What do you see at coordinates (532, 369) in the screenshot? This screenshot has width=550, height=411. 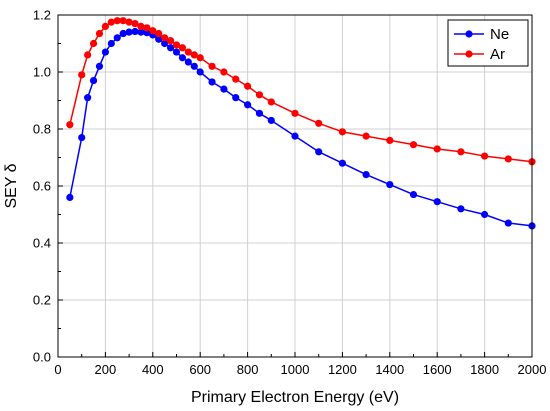 I see `x-tick-label: 2000` at bounding box center [532, 369].